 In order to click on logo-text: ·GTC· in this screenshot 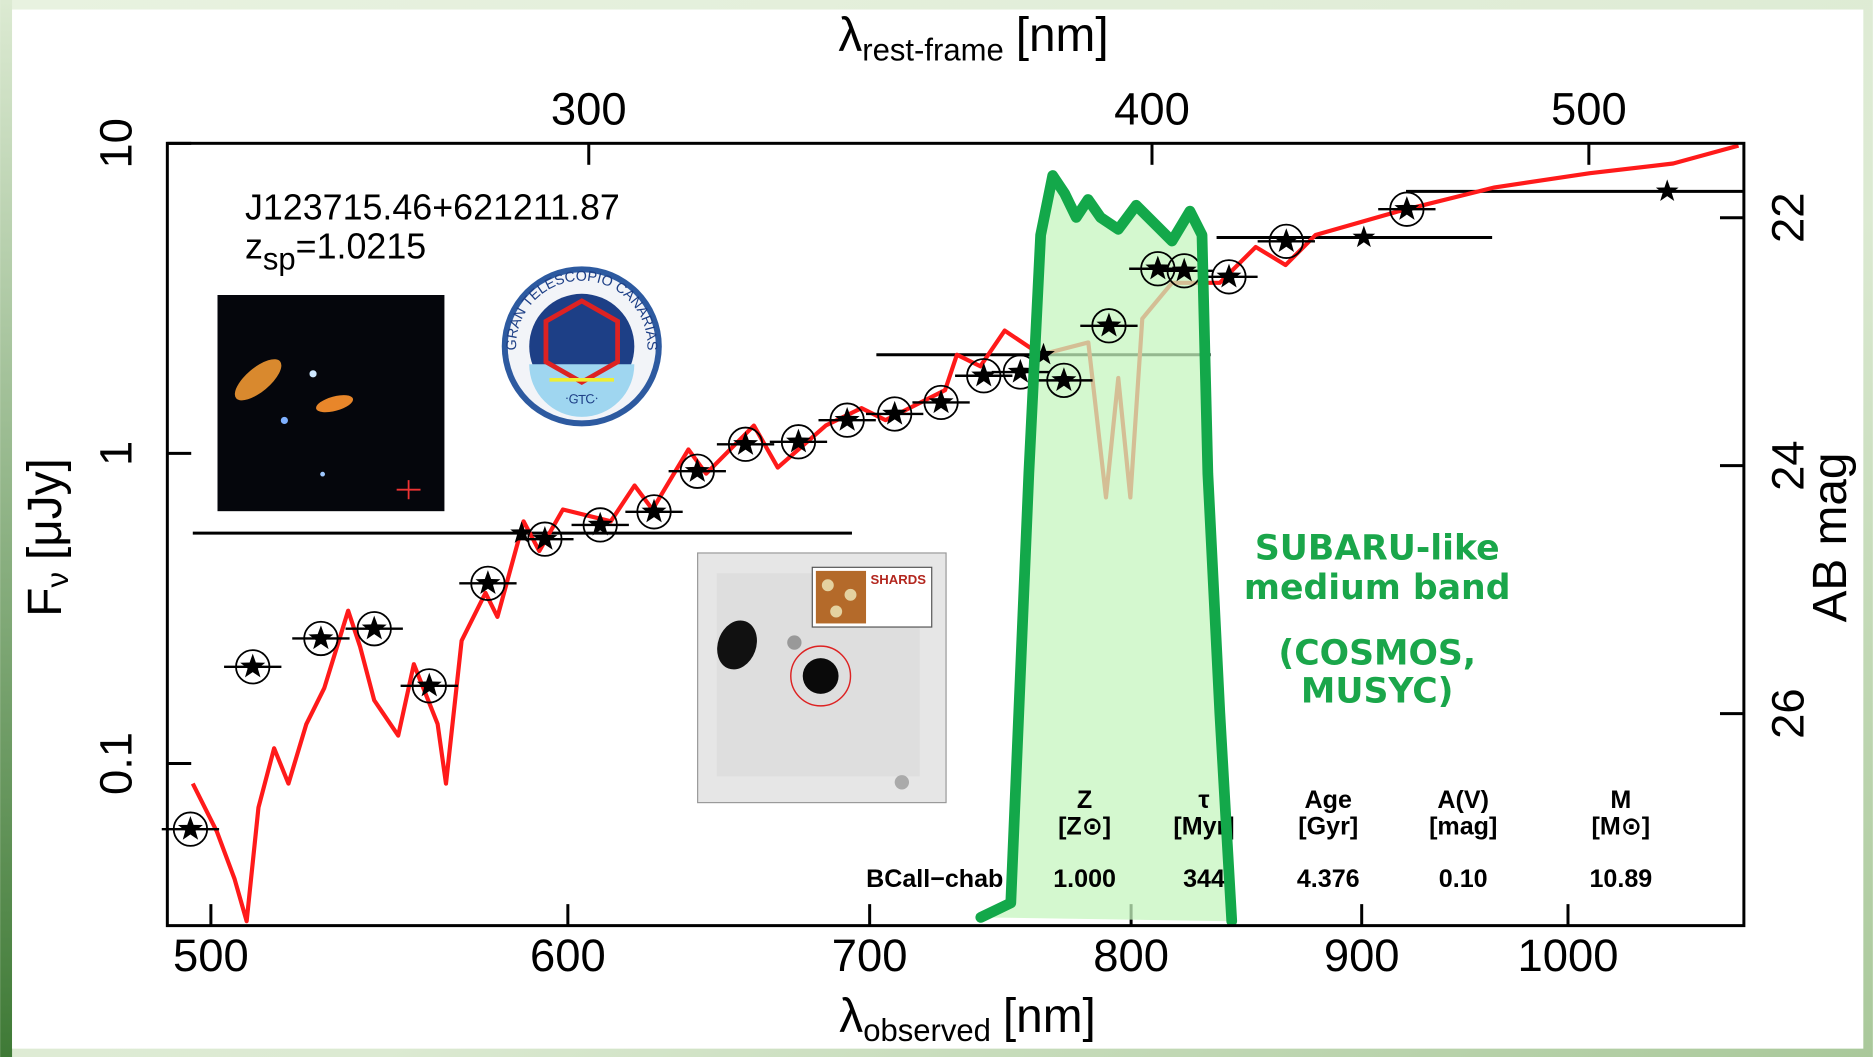, I will do `click(582, 398)`.